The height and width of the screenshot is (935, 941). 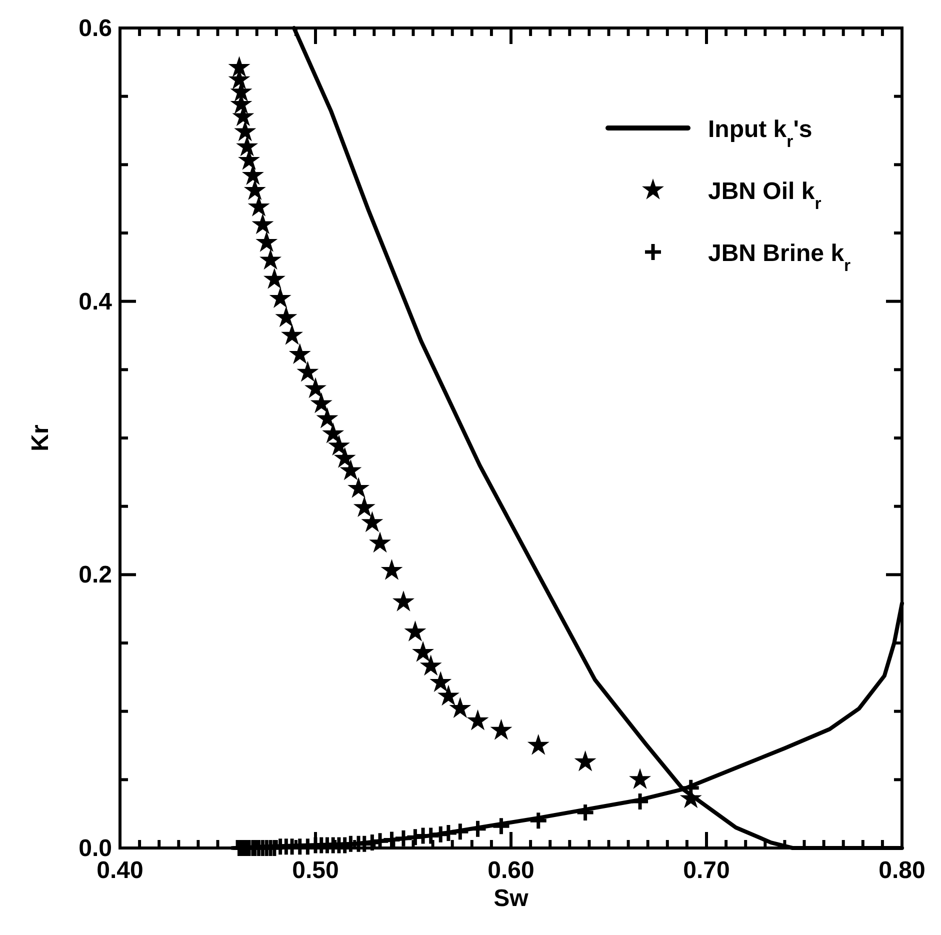 I want to click on x-tick-label: 0.50, so click(x=315, y=870).